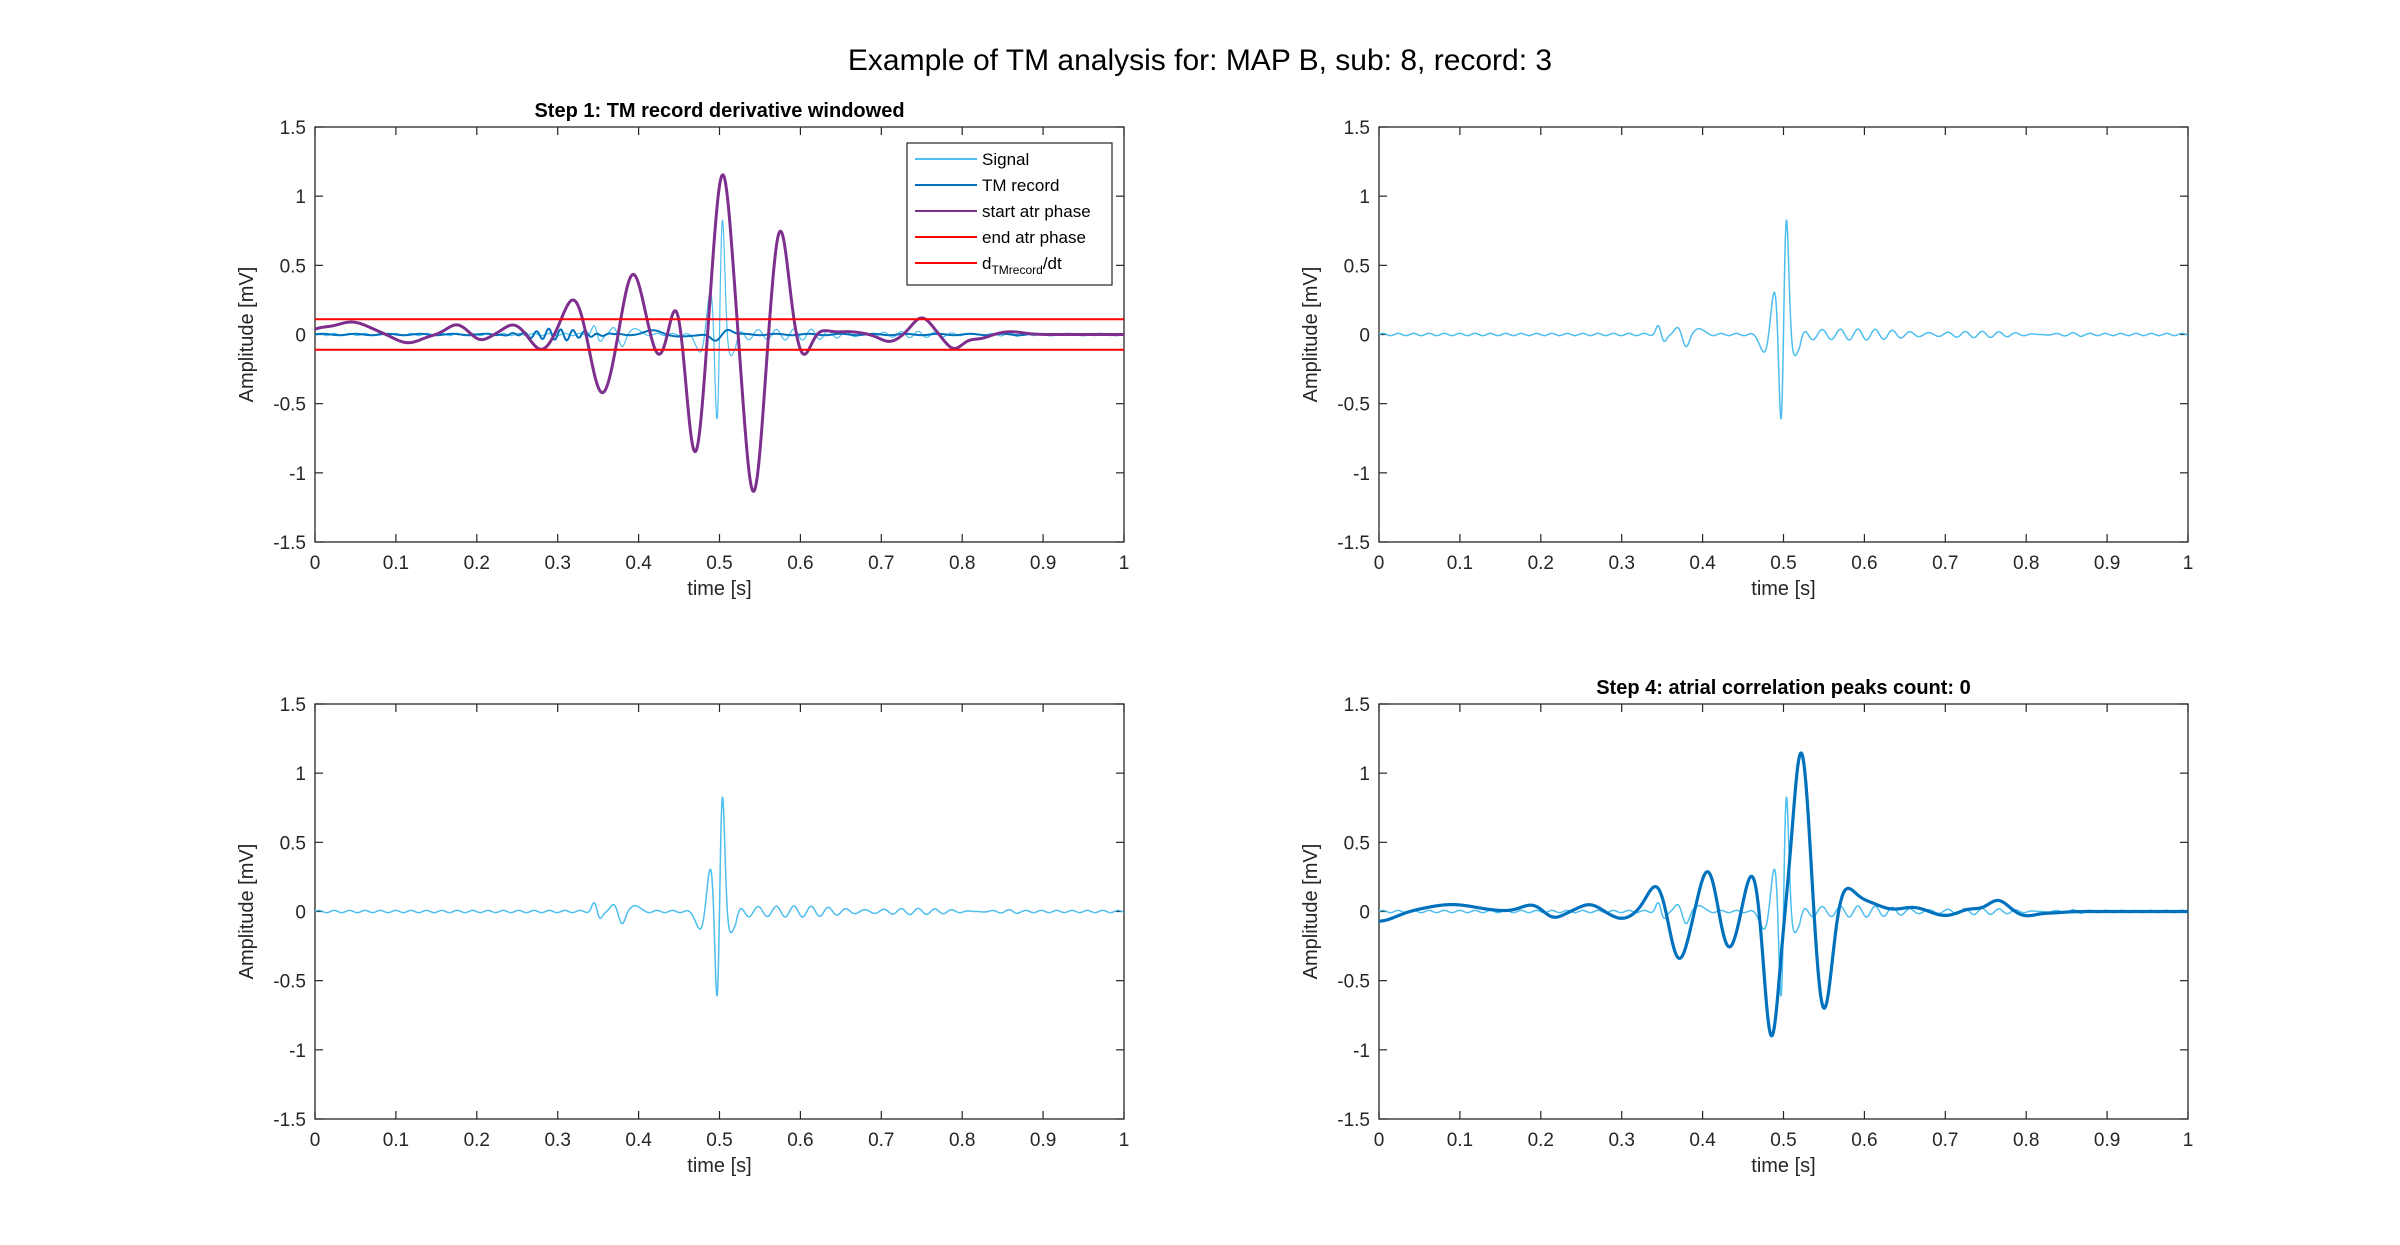 This screenshot has height=1245, width=2400. I want to click on series-line-tm, so click(1783, 894).